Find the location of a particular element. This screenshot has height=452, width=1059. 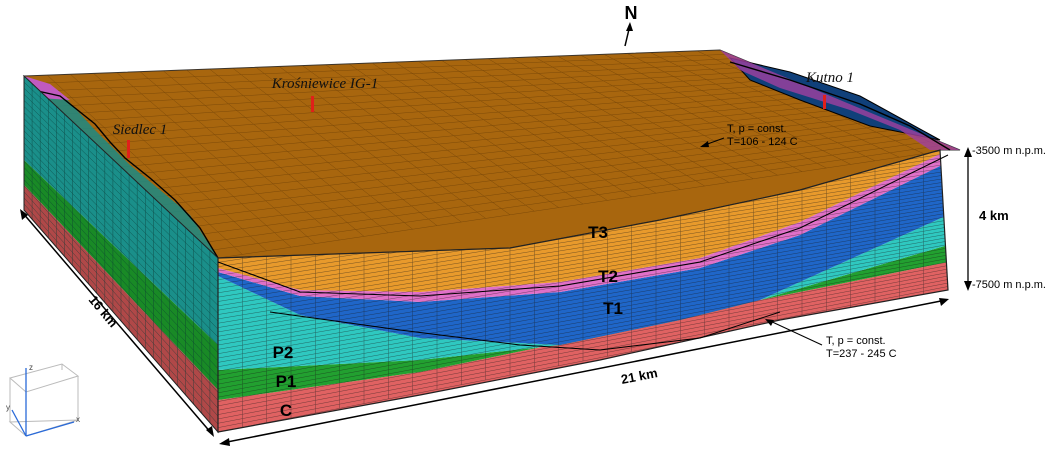

thickness-label: 4 km is located at coordinates (994, 215).